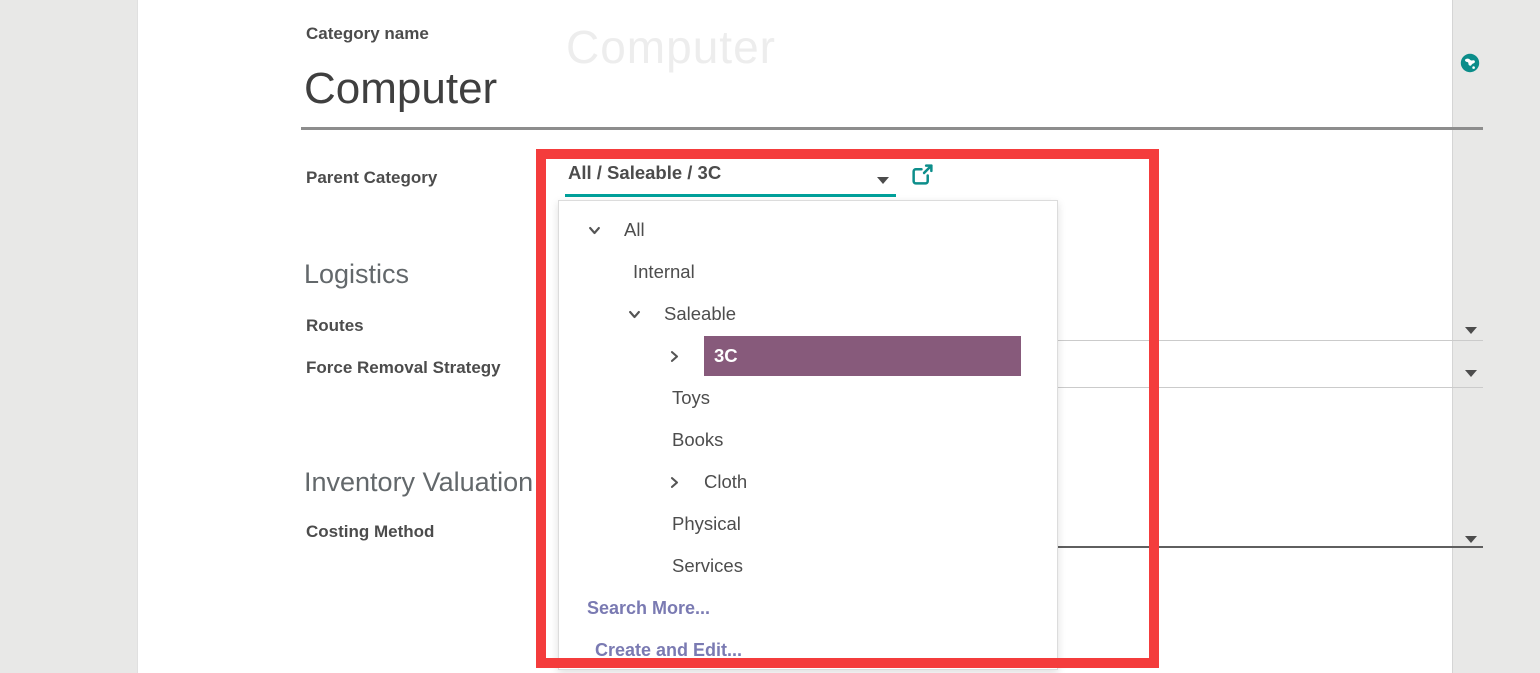 The width and height of the screenshot is (1540, 673). I want to click on routes-label: Routes, so click(335, 325).